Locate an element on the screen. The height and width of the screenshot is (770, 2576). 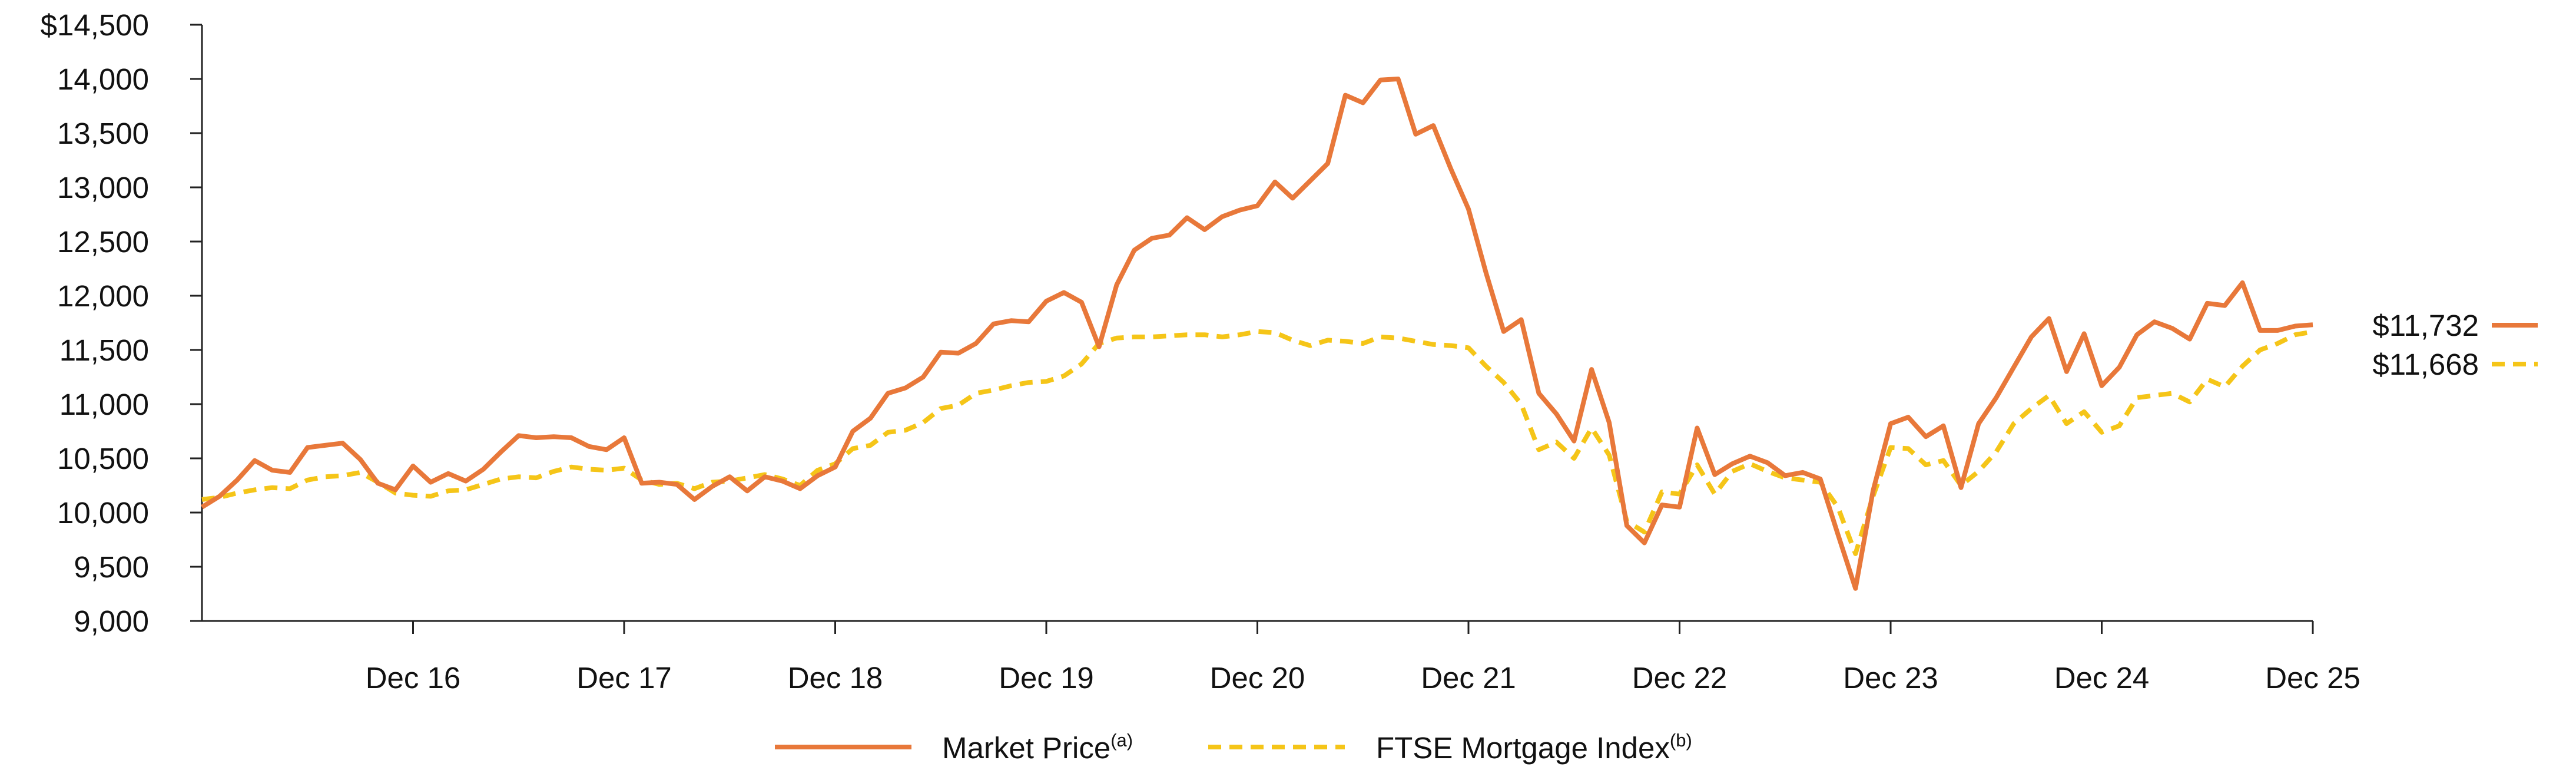
x-tick-label: Dec 23 is located at coordinates (1890, 678).